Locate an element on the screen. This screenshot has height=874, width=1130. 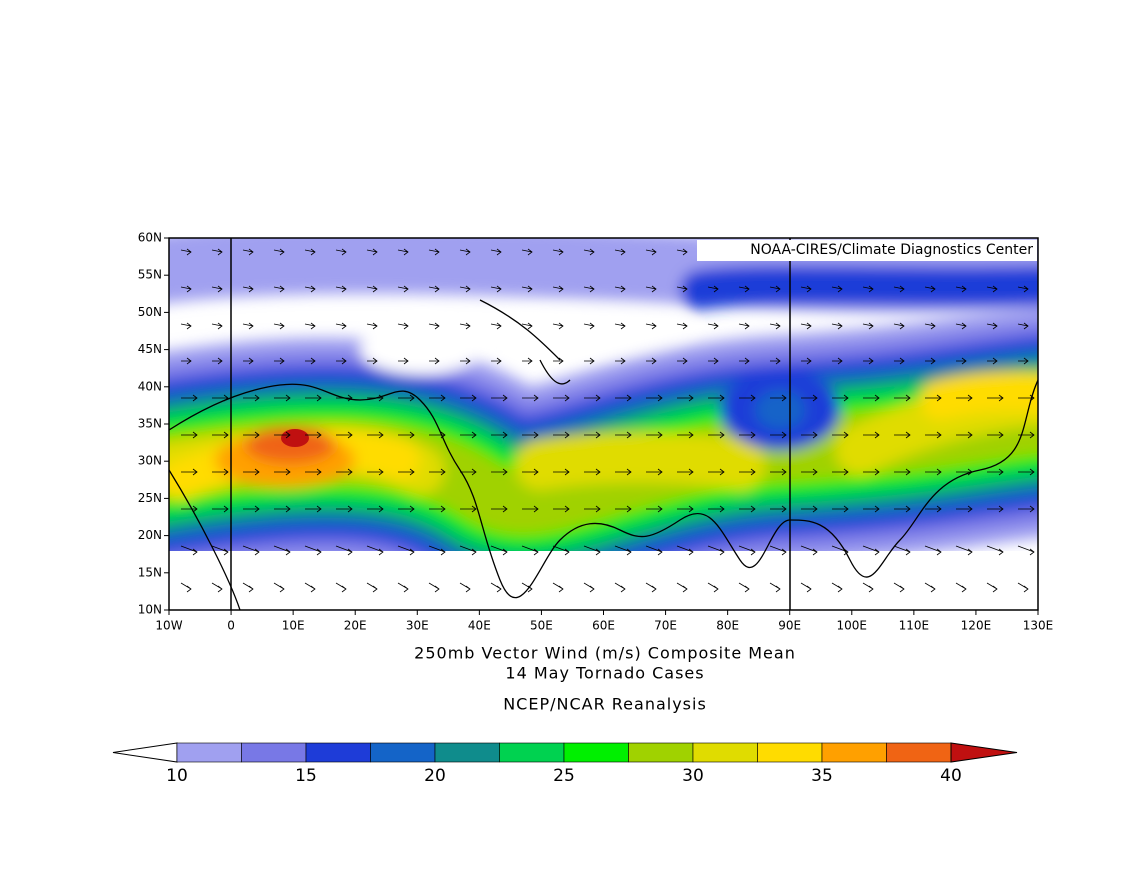
lat-tick-label: 40N is located at coordinates (150, 386).